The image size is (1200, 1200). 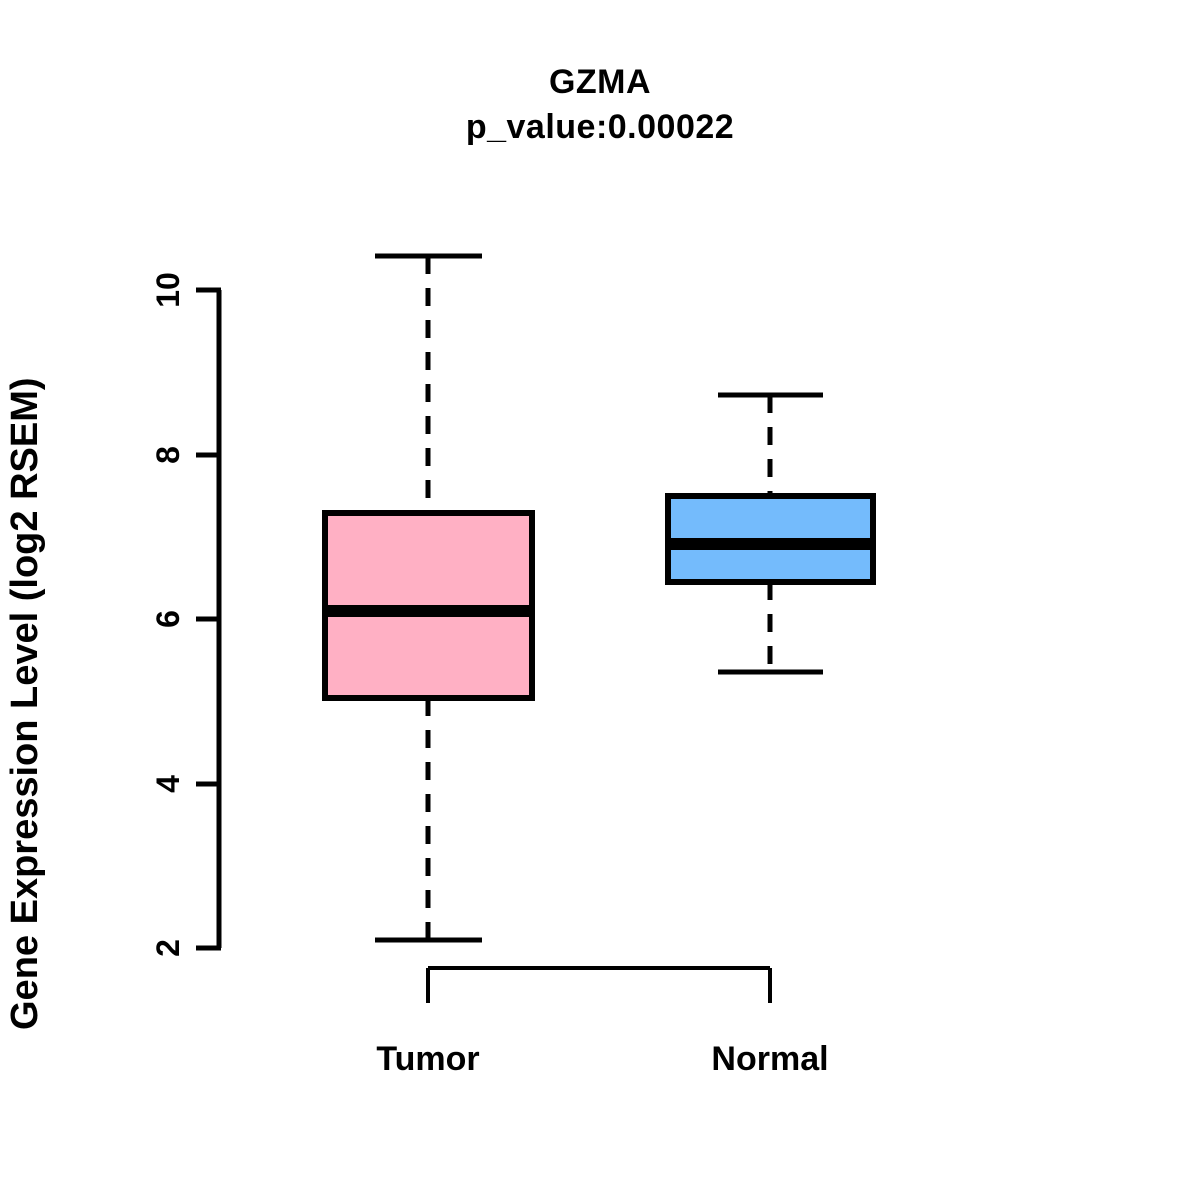 What do you see at coordinates (168, 948) in the screenshot?
I see `y-tick-label-2: 2` at bounding box center [168, 948].